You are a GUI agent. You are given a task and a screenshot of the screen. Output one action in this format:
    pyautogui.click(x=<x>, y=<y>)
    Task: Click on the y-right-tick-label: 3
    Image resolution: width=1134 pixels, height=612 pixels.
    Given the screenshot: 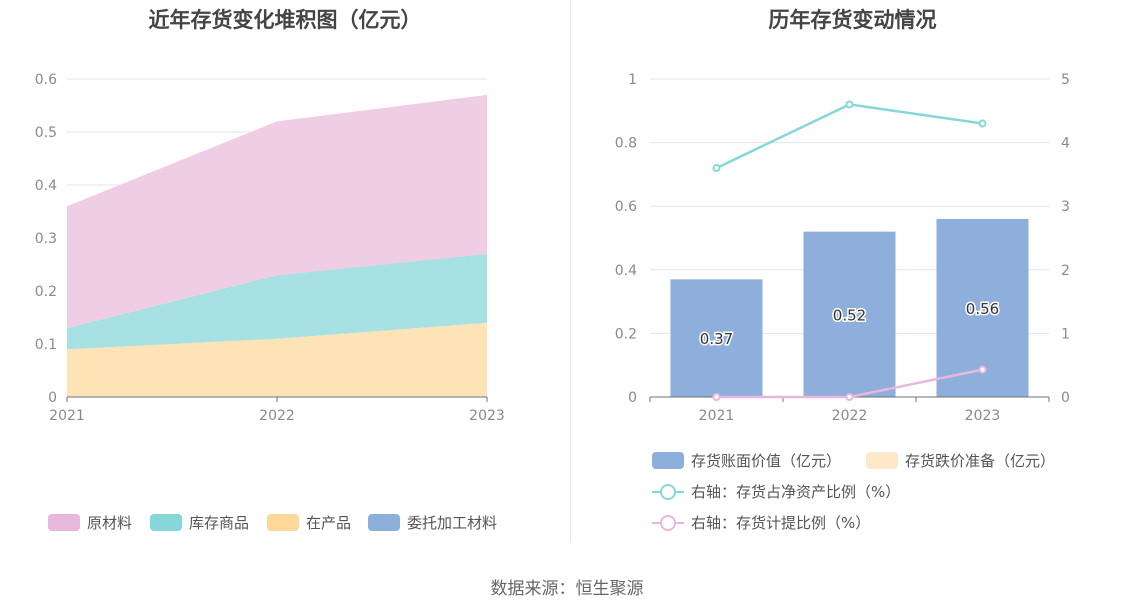 What is the action you would take?
    pyautogui.click(x=1065, y=207)
    